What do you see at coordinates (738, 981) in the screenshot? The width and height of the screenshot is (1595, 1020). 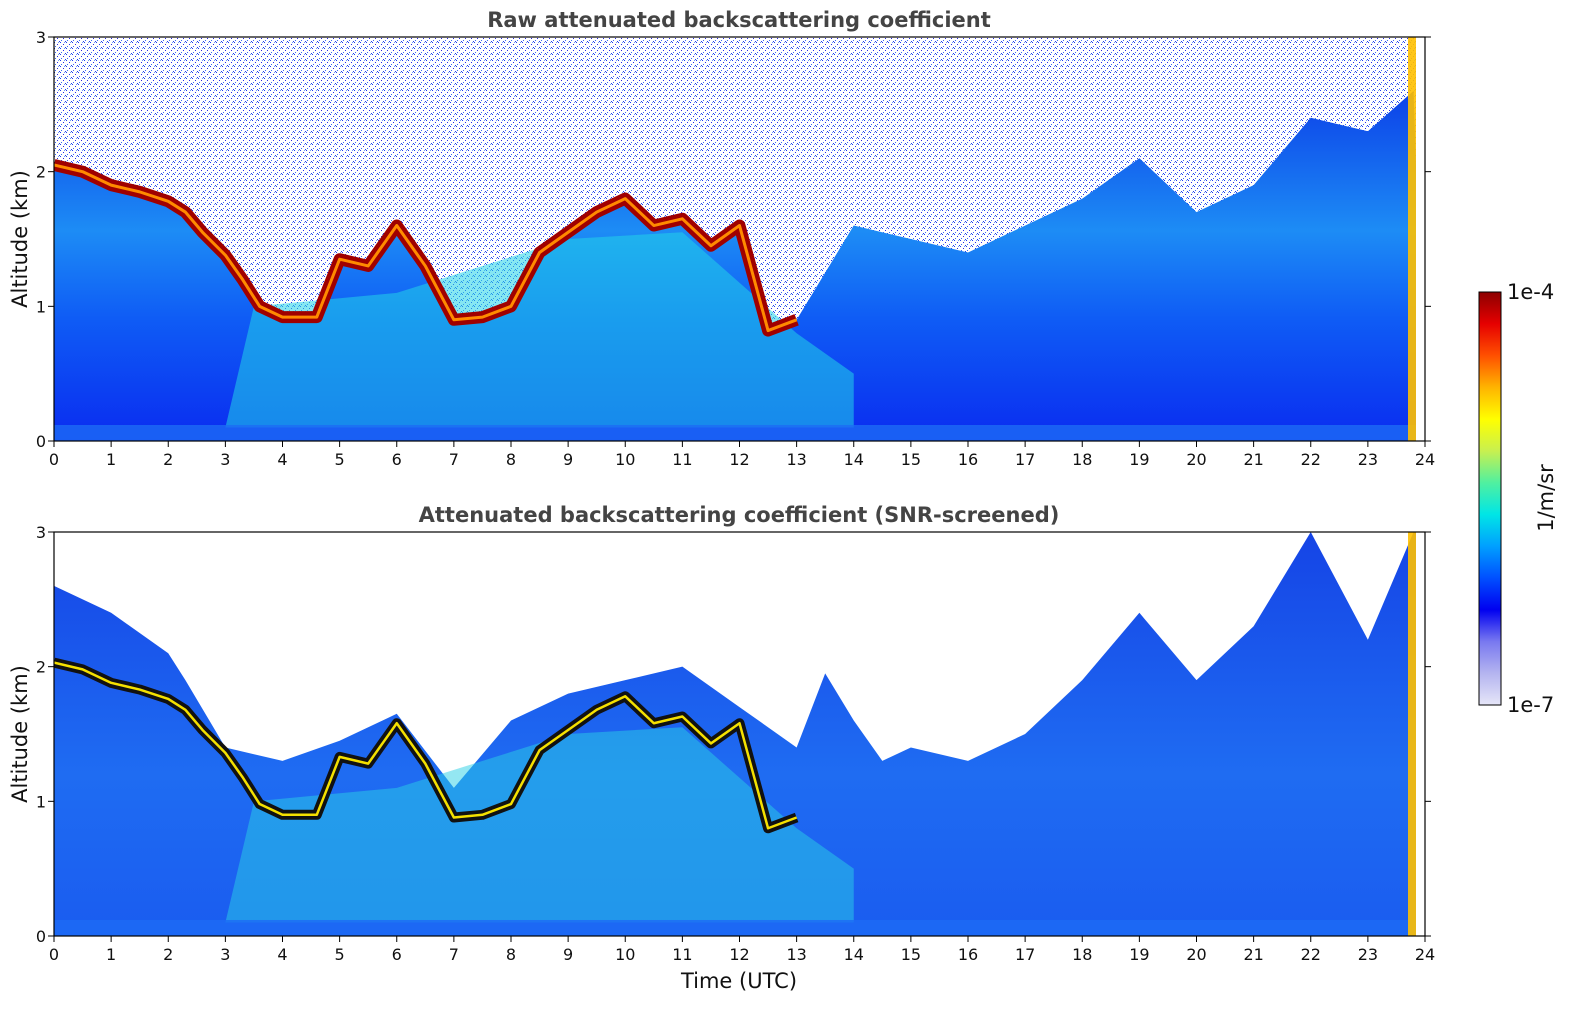 I see `x-axis-label: Time (UTC)` at bounding box center [738, 981].